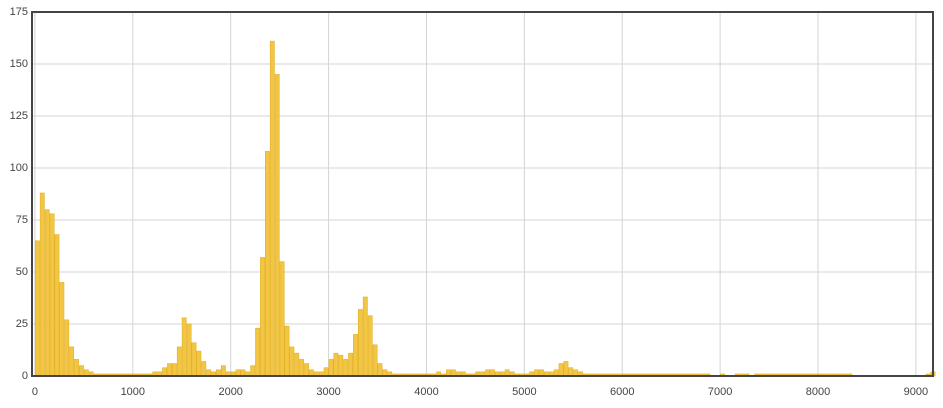 The height and width of the screenshot is (408, 943). Describe the element at coordinates (22, 272) in the screenshot. I see `y-tick-label: 50` at that location.